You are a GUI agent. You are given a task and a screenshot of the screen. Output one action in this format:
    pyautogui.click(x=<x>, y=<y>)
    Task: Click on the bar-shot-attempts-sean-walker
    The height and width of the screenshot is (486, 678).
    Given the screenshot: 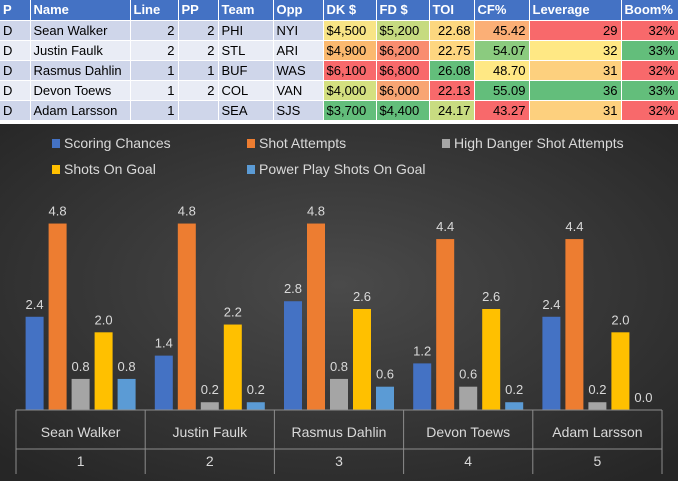 What is the action you would take?
    pyautogui.click(x=57, y=316)
    